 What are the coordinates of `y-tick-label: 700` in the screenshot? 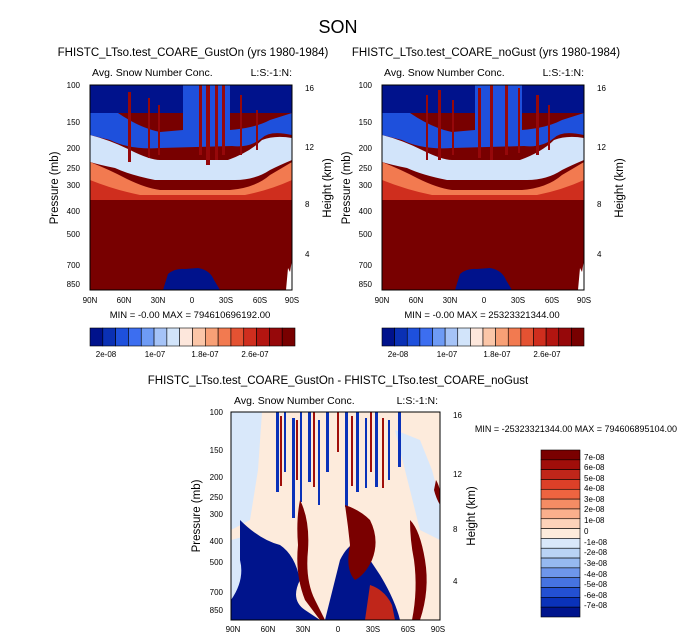 It's located at (217, 592).